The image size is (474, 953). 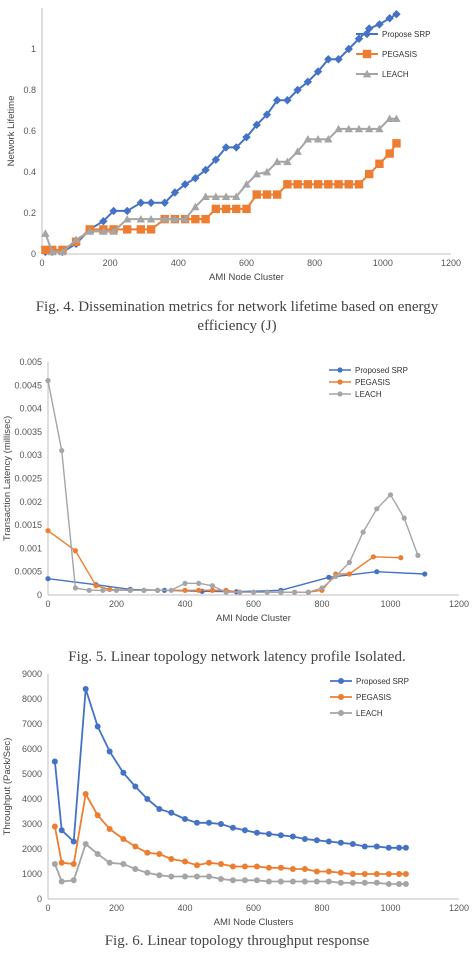 I want to click on series-leach, so click(x=230, y=864).